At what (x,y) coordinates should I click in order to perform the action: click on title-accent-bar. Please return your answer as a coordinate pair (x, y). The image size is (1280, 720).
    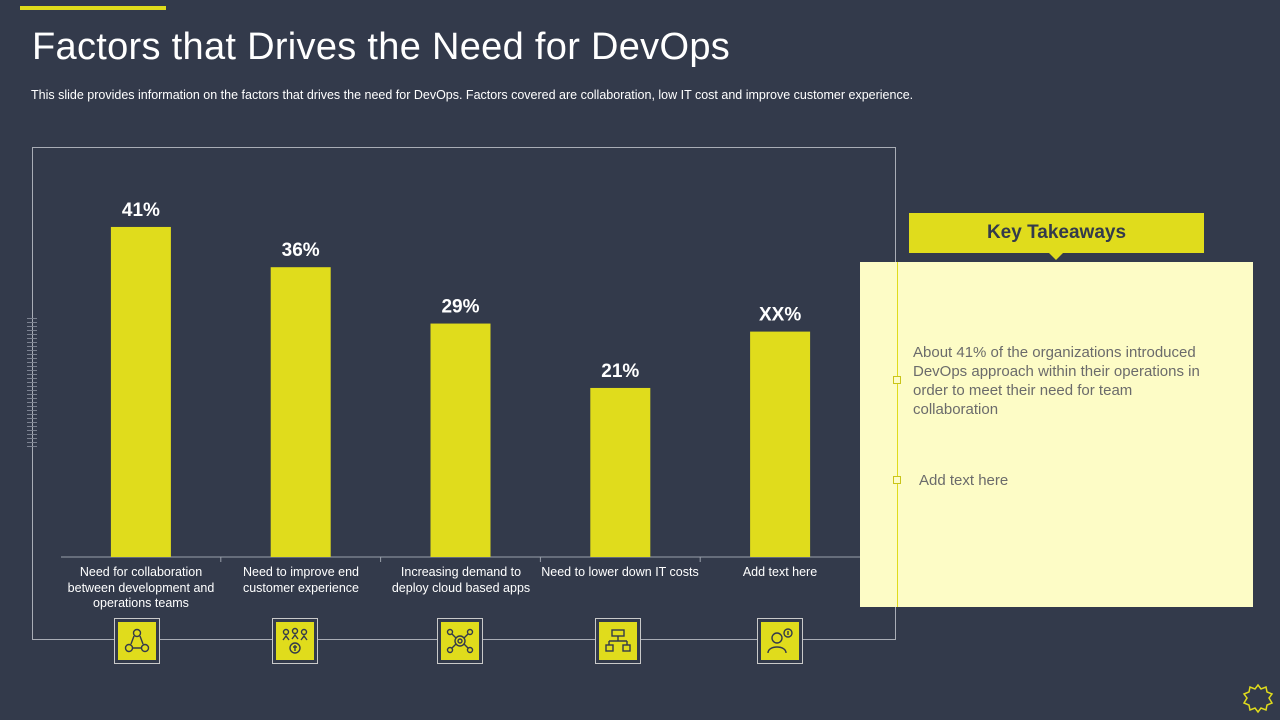
    Looking at the image, I should click on (93, 8).